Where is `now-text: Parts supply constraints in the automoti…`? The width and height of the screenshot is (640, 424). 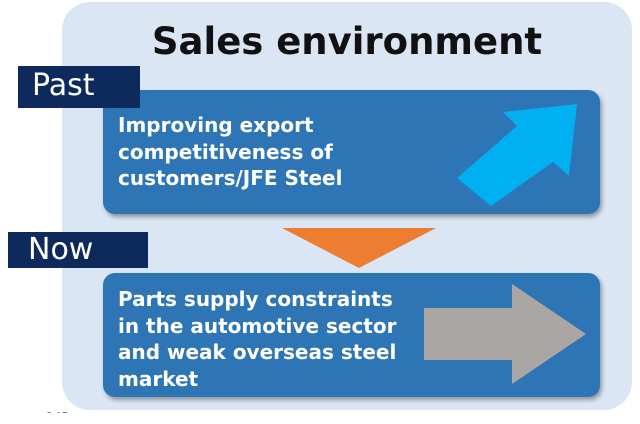 now-text: Parts supply constraints in the automoti… is located at coordinates (257, 339).